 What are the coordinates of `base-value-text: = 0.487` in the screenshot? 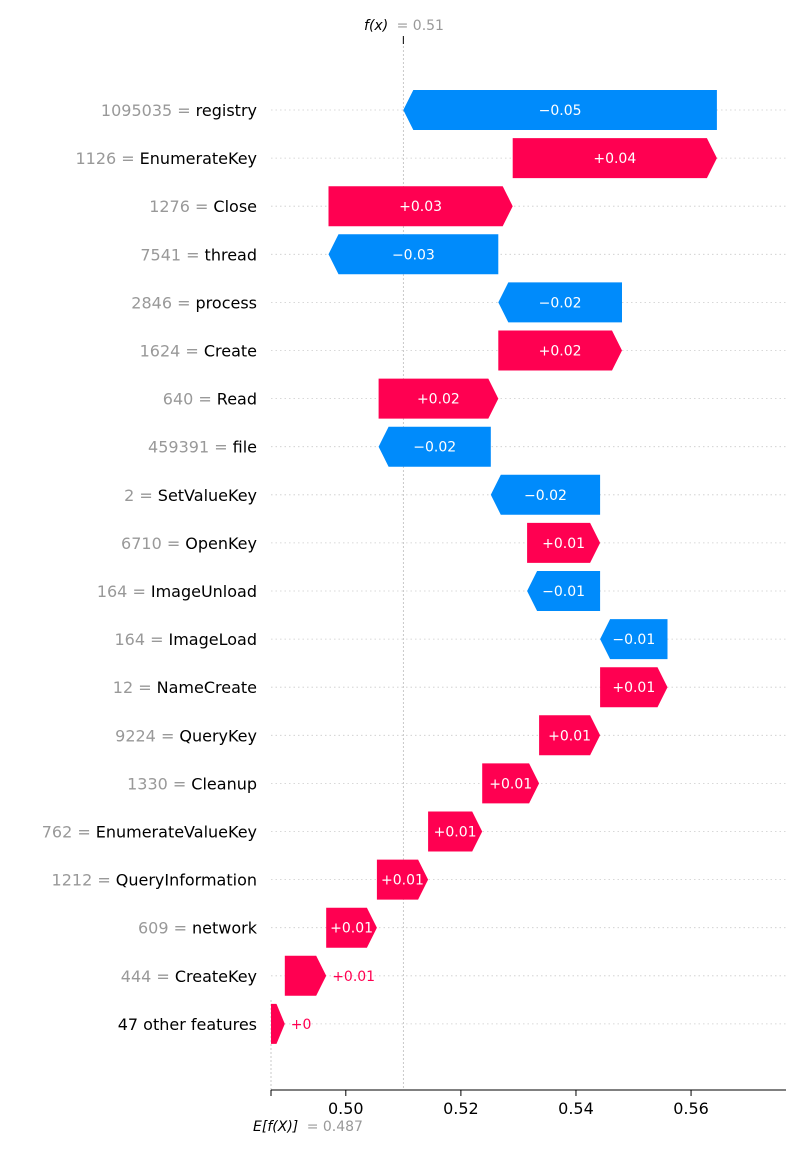 It's located at (335, 1127).